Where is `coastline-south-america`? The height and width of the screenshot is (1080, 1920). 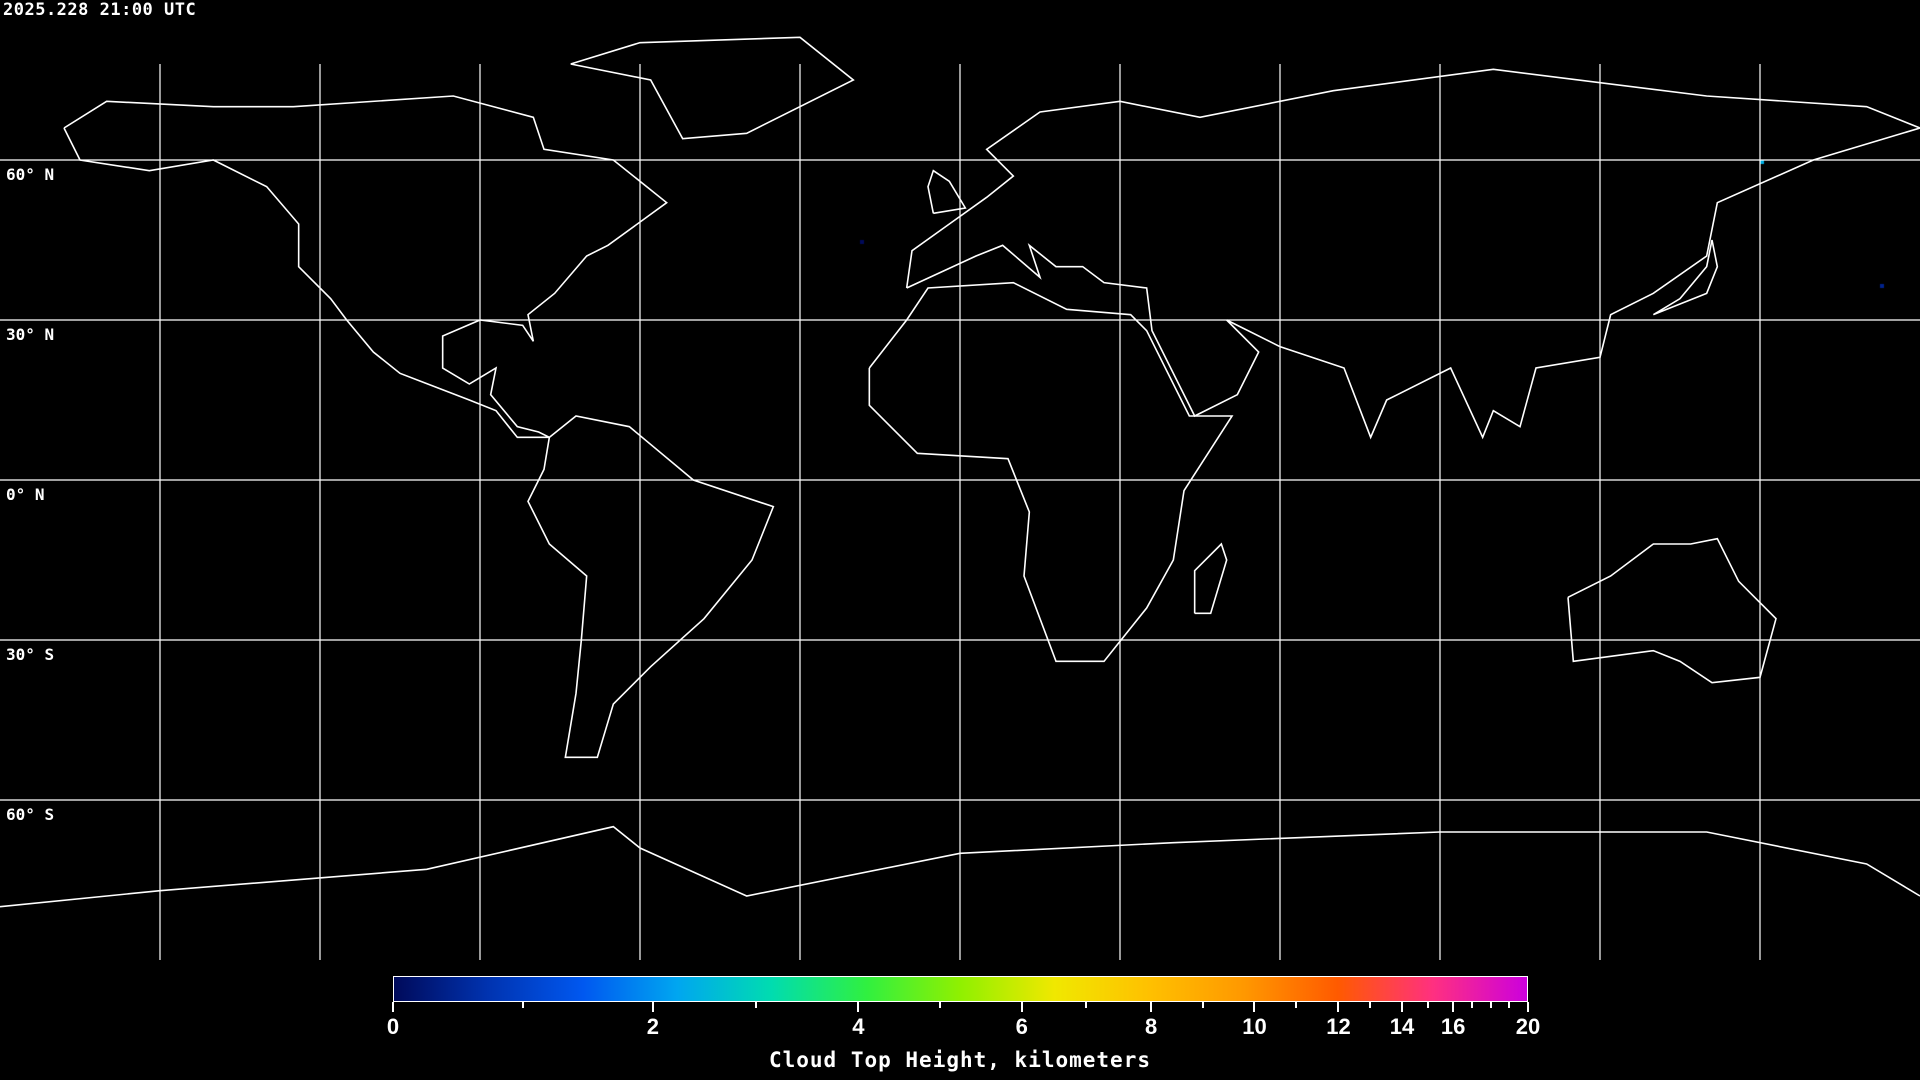
coastline-south-america is located at coordinates (651, 587).